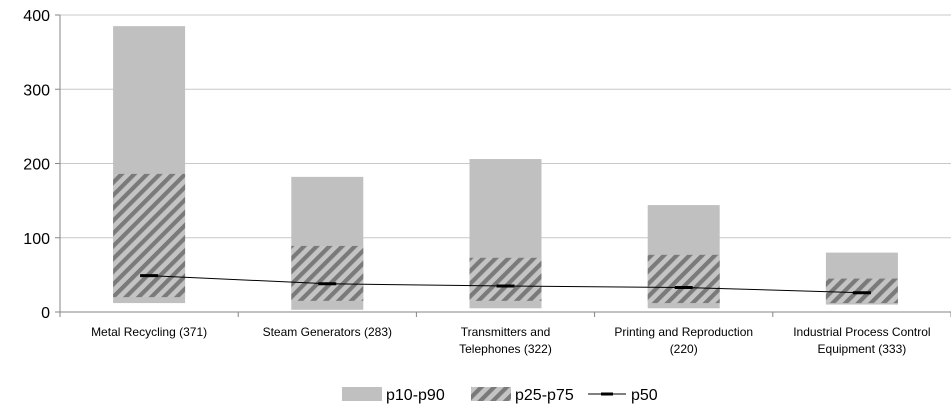  Describe the element at coordinates (36, 16) in the screenshot. I see `y-tick-label: 400` at that location.